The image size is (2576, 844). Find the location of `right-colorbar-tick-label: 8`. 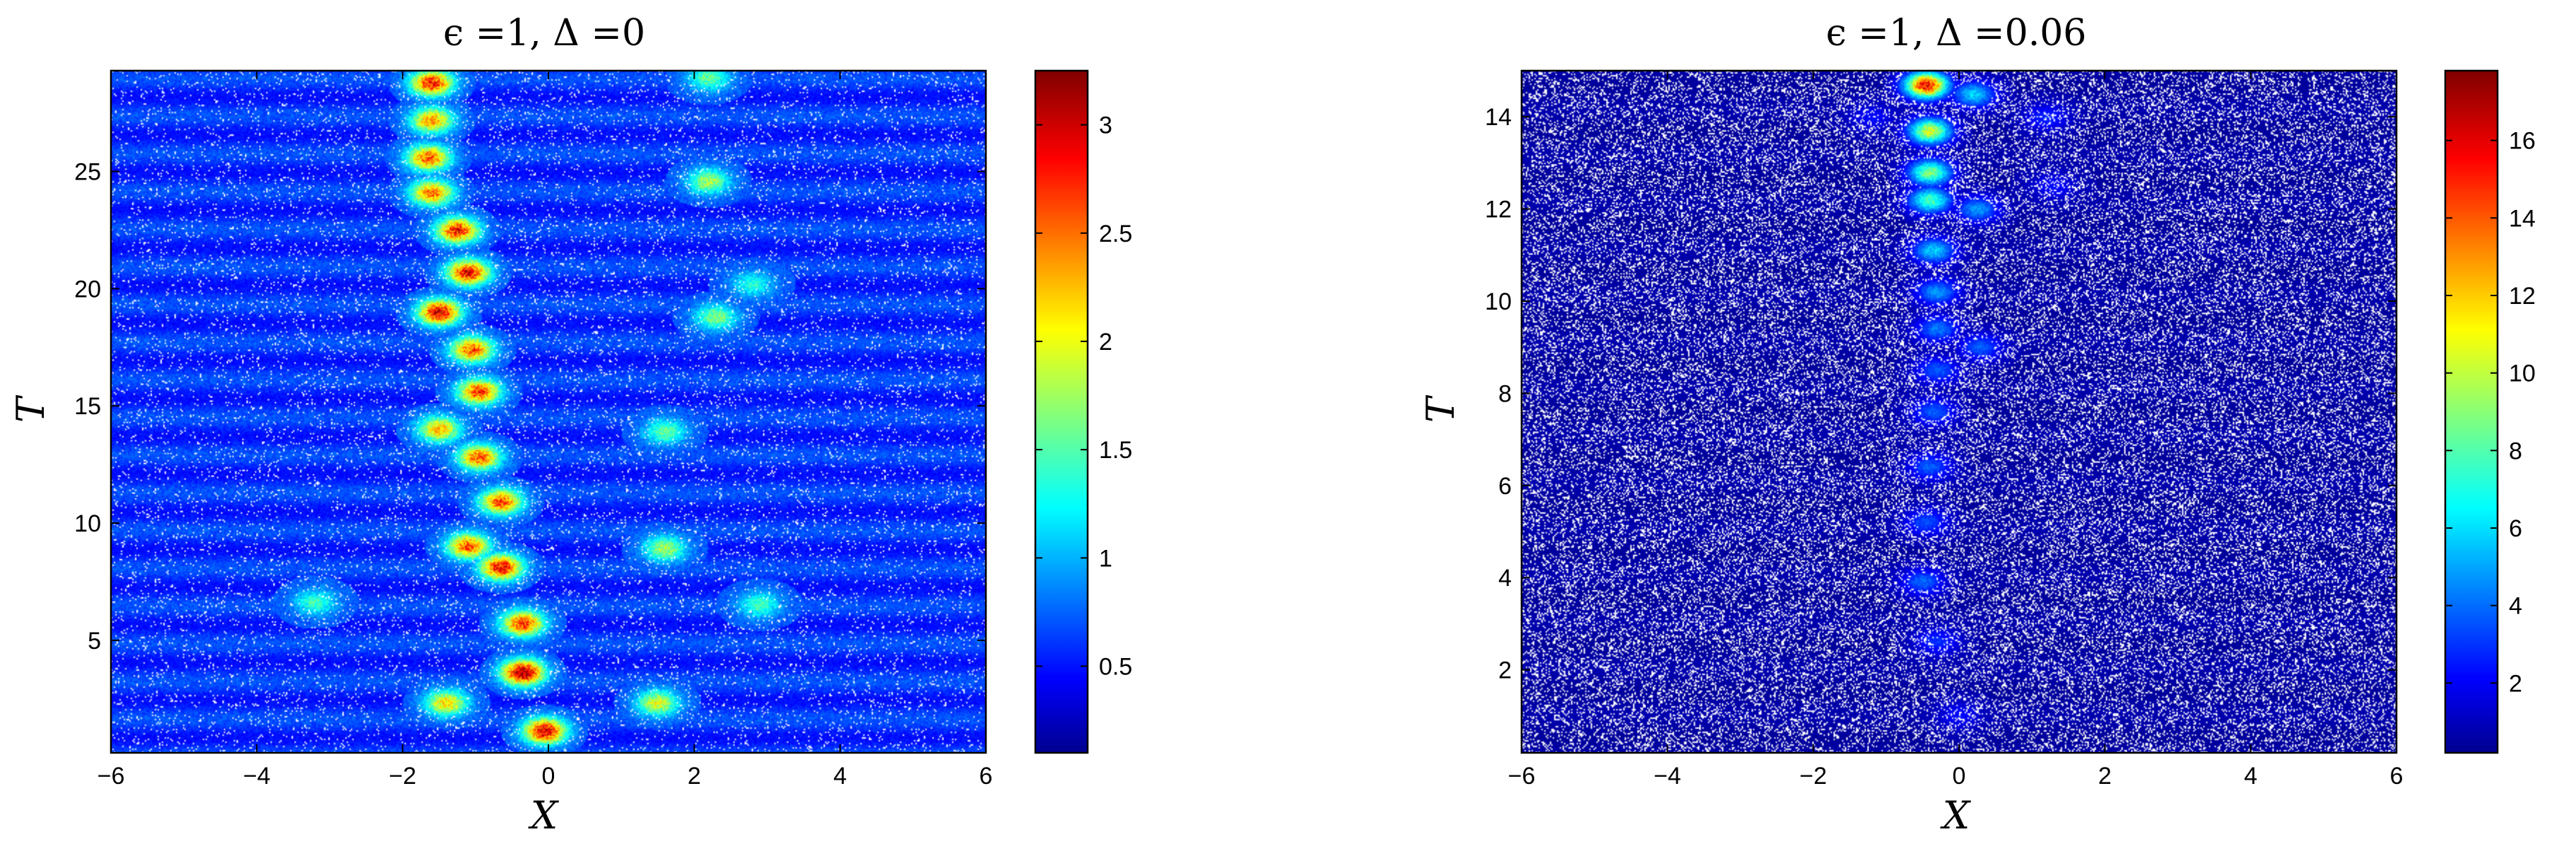

right-colorbar-tick-label: 8 is located at coordinates (2515, 451).